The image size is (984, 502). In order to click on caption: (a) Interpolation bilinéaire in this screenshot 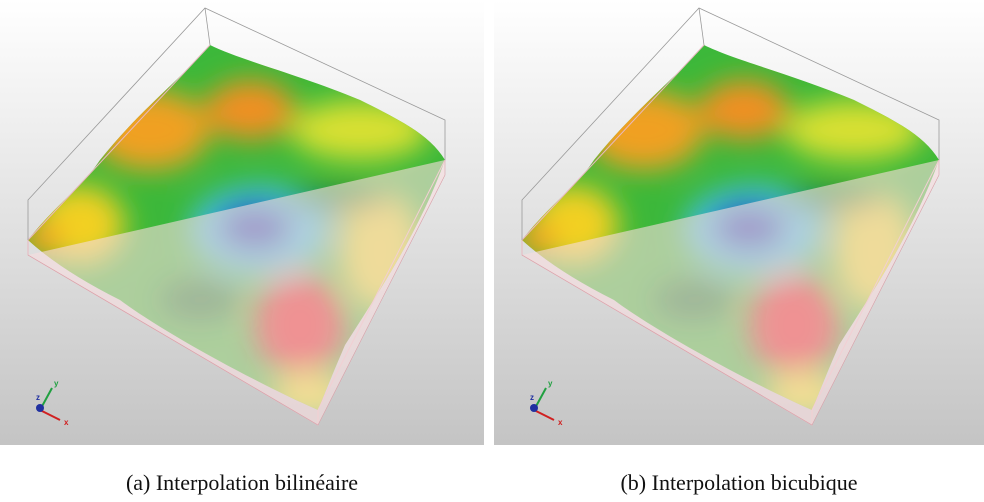, I will do `click(242, 482)`.